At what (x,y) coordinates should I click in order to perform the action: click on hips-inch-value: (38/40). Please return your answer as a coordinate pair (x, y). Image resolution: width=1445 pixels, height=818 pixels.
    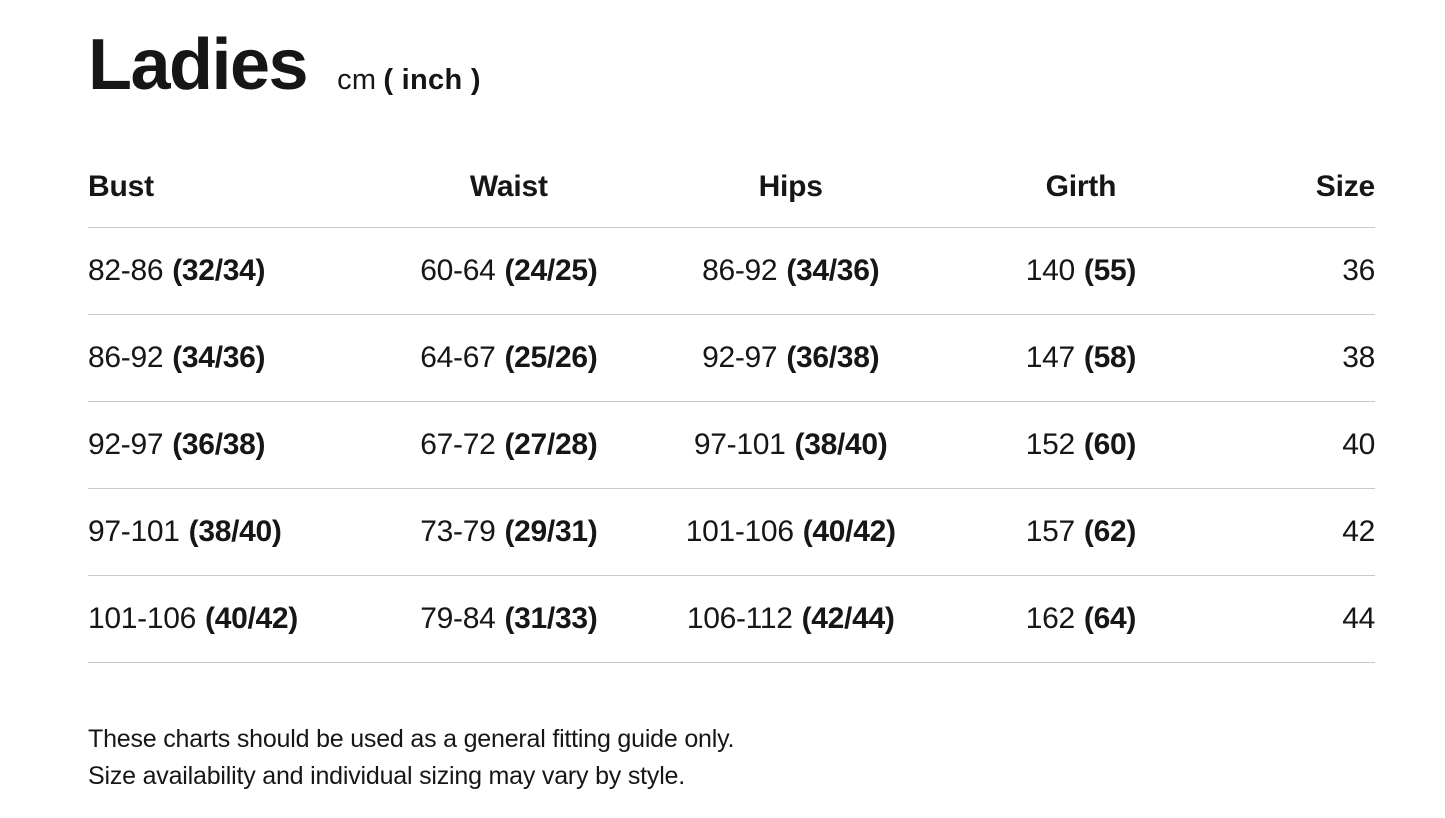
    Looking at the image, I should click on (841, 444).